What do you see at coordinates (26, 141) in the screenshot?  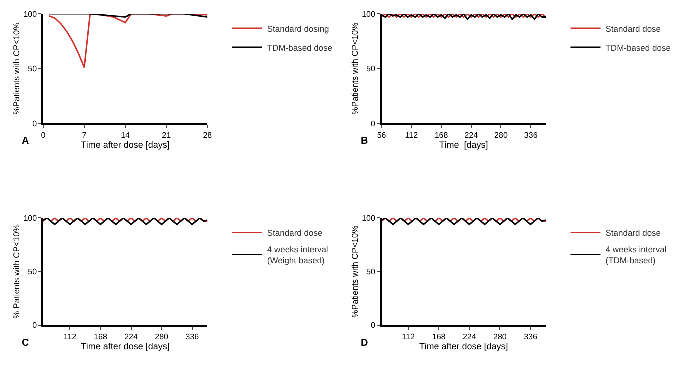 I see `text: A` at bounding box center [26, 141].